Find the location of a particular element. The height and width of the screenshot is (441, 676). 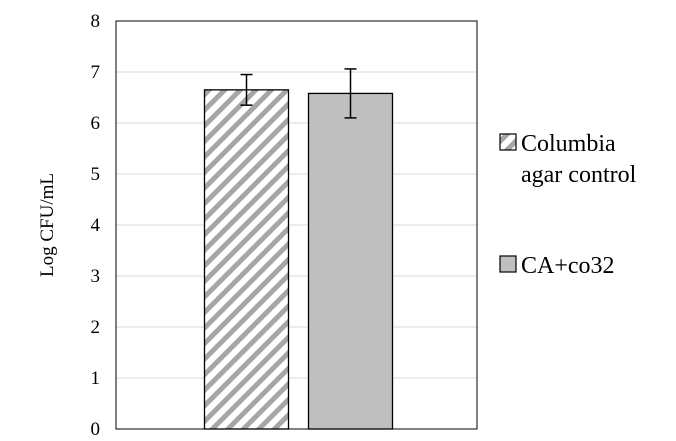

y-tick-label: 8 is located at coordinates (96, 21).